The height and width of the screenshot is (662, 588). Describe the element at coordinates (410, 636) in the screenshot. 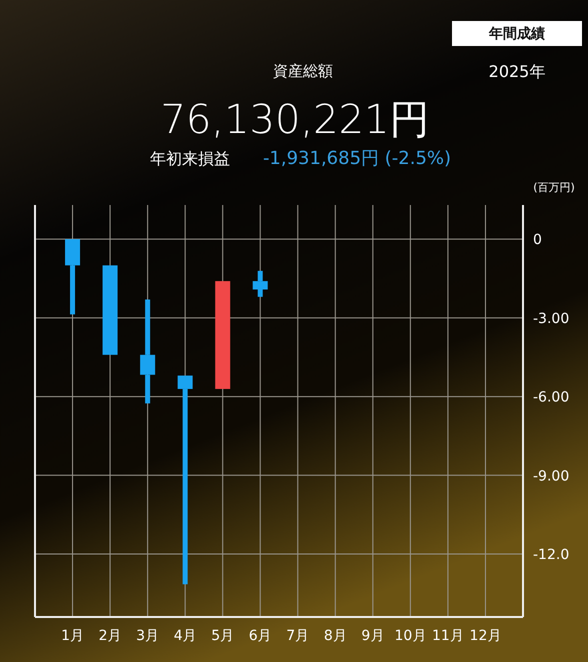

I see `x-tick-label: 10月` at that location.